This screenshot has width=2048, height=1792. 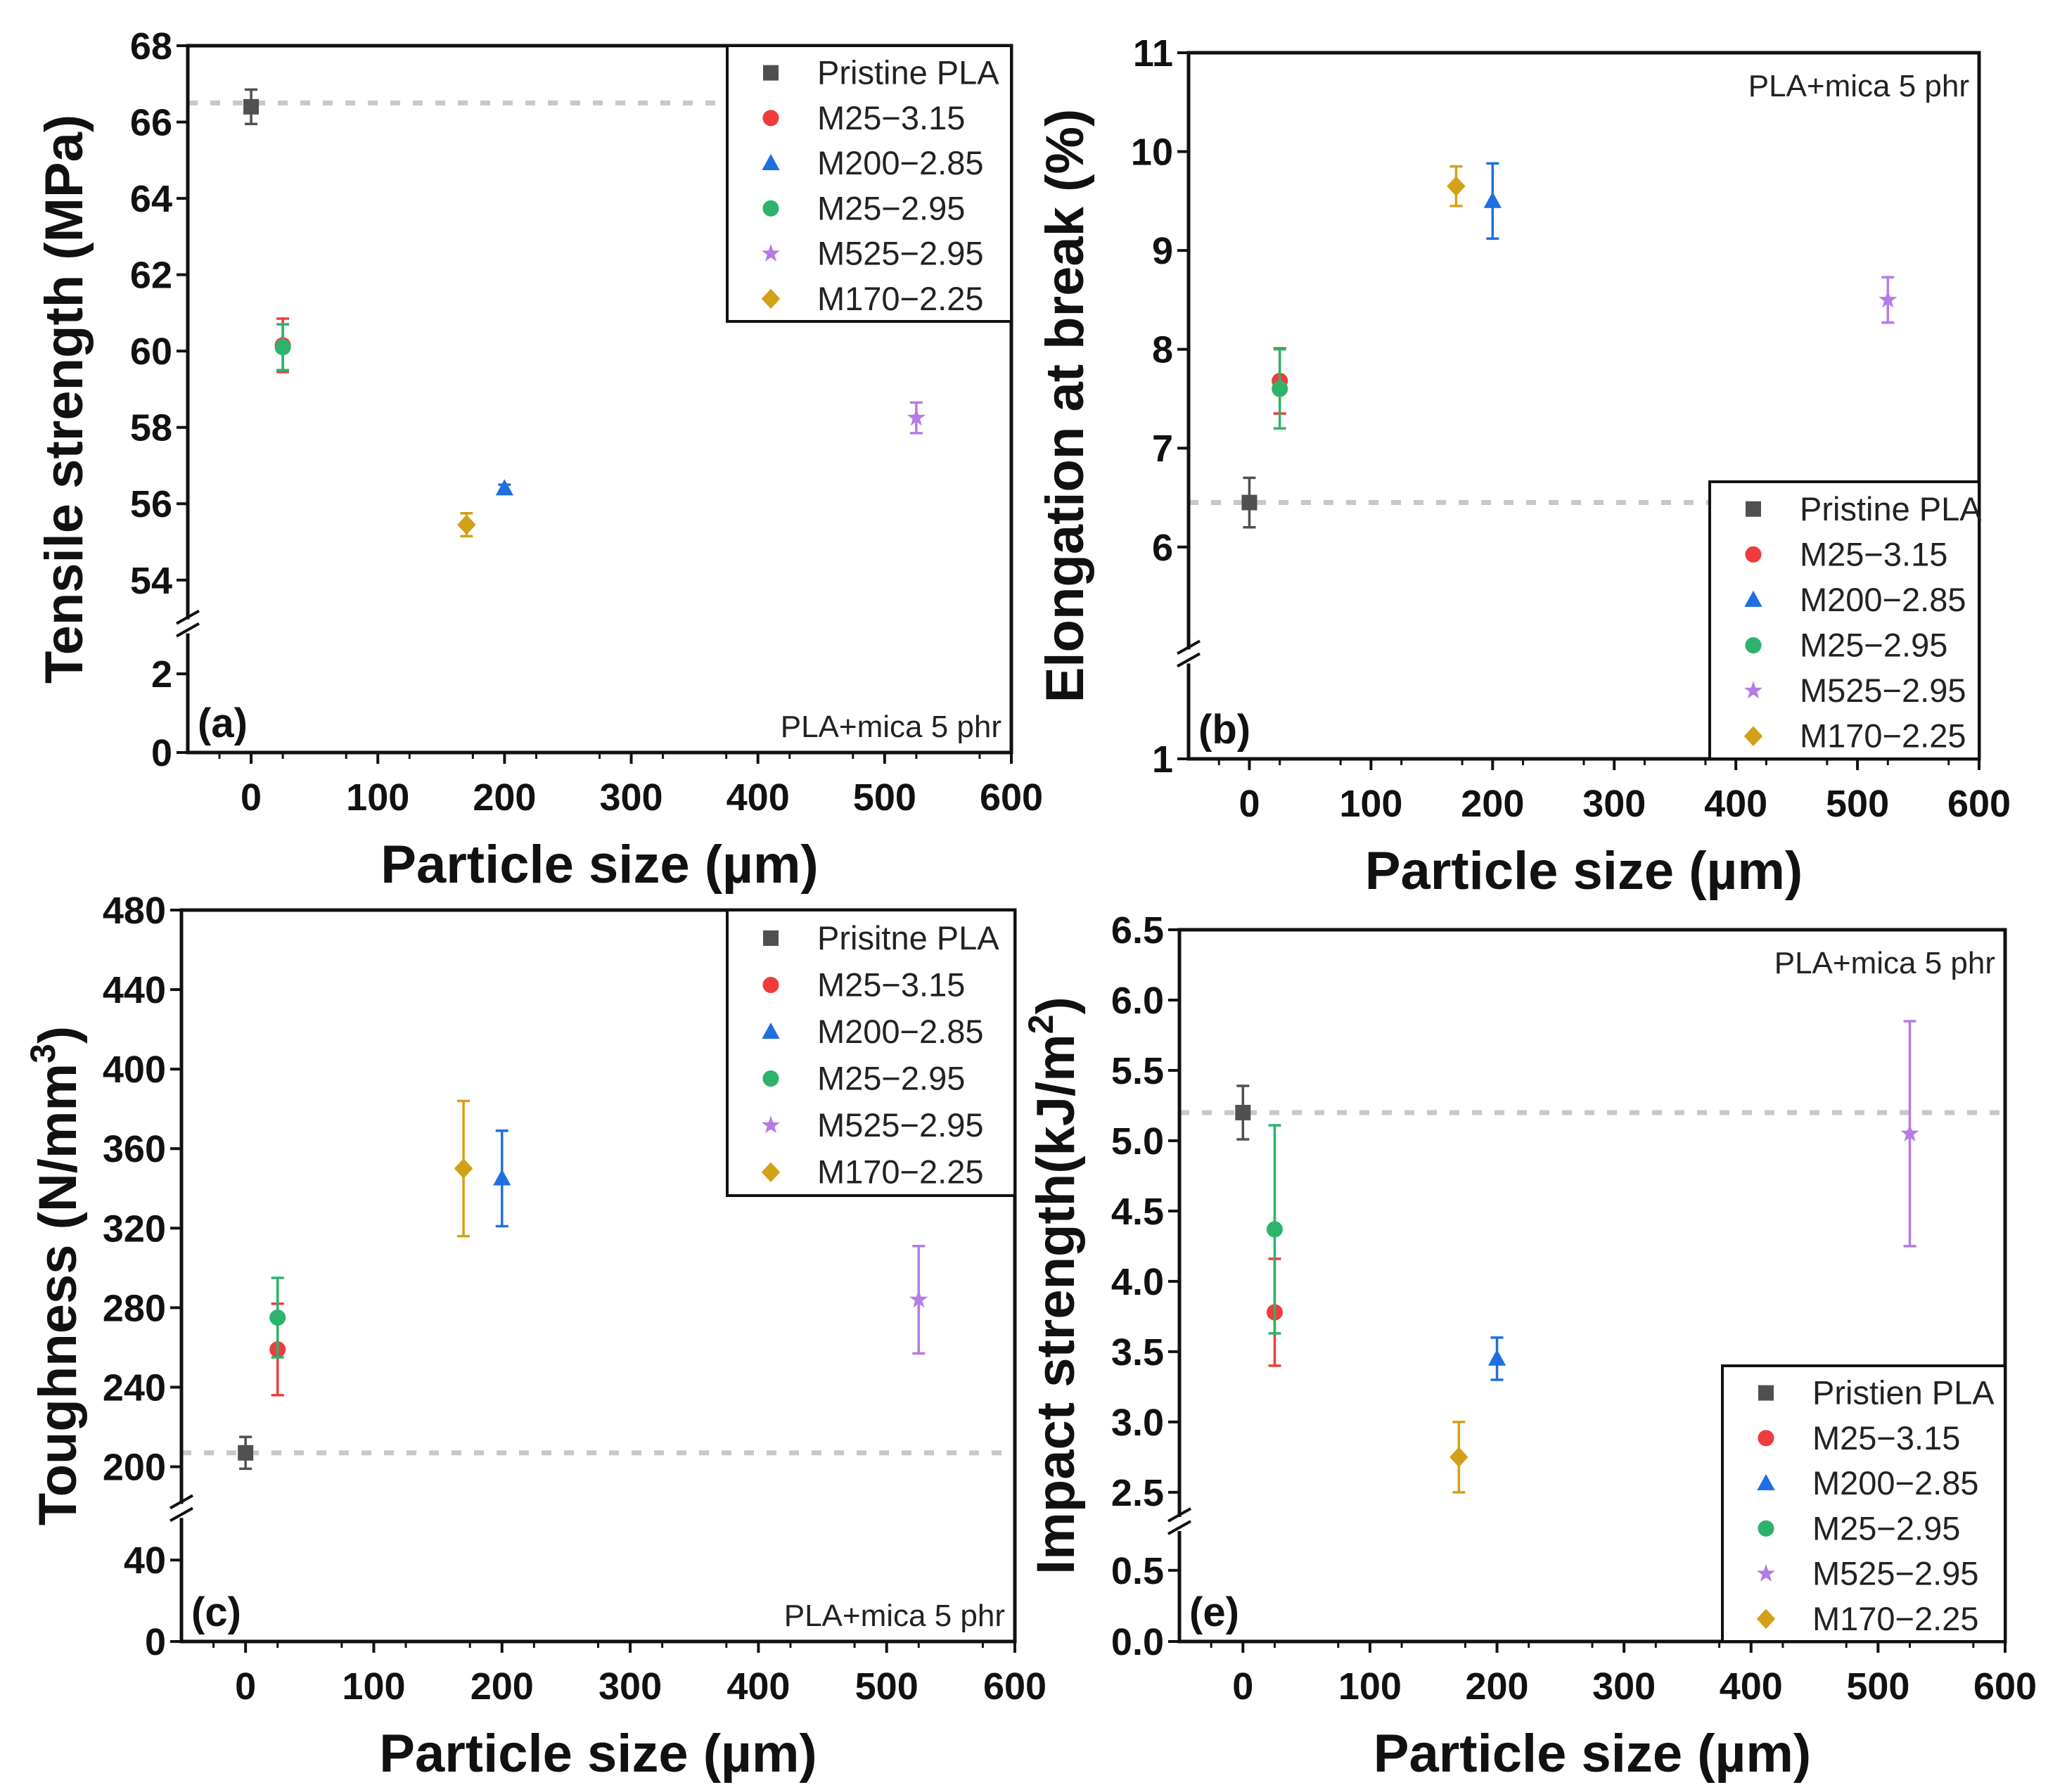 What do you see at coordinates (134, 1388) in the screenshot?
I see `y-tick-label: 240` at bounding box center [134, 1388].